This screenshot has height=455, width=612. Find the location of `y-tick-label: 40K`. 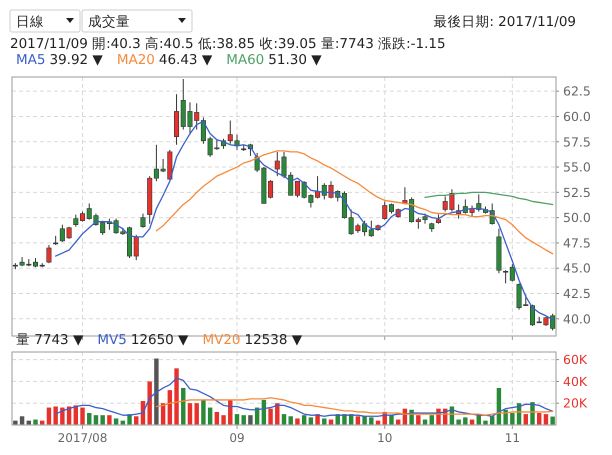

y-tick-label: 40K is located at coordinates (575, 381).